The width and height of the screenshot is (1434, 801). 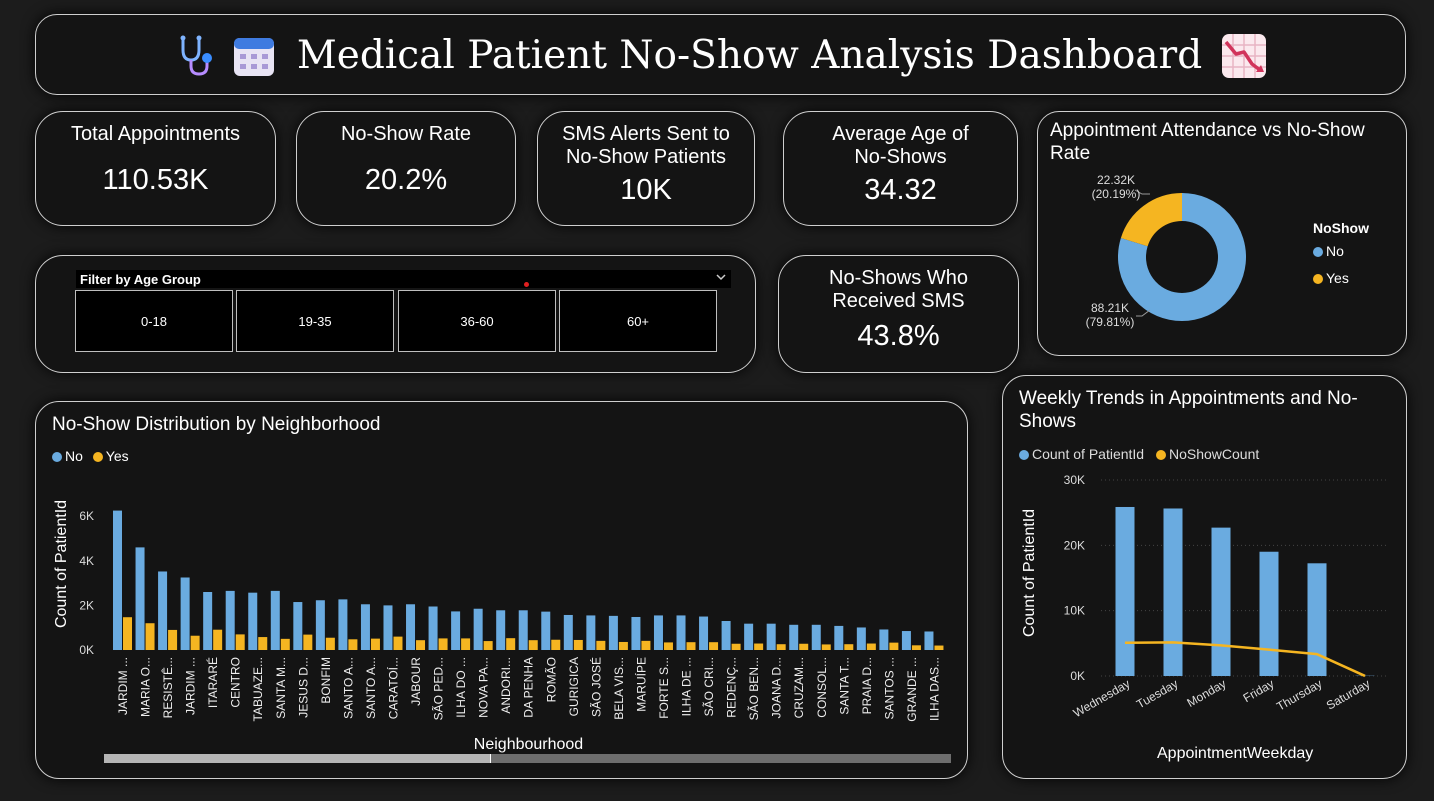 I want to click on line-noshow-count, so click(x=1245, y=659).